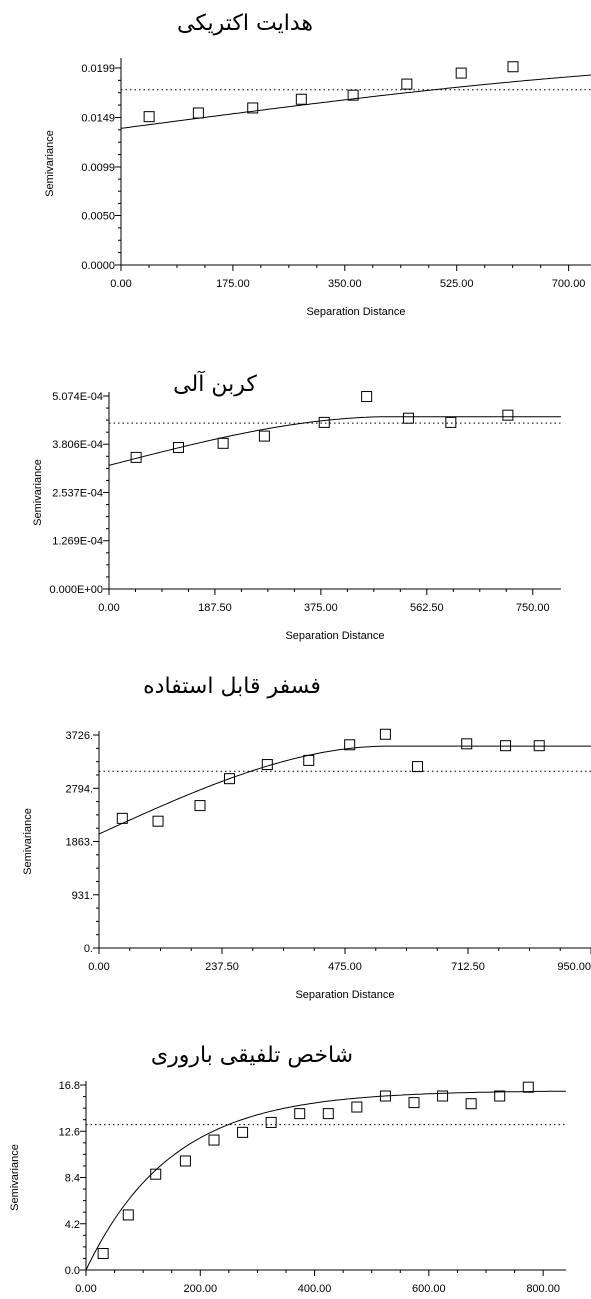  Describe the element at coordinates (429, 1289) in the screenshot. I see `x-tick-label: 600.00` at that location.